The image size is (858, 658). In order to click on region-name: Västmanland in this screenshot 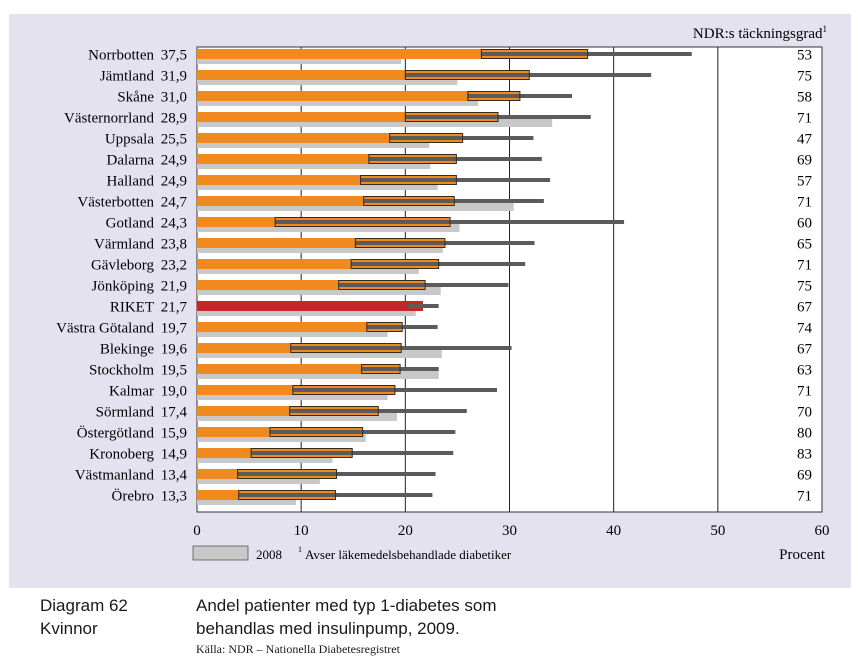, I will do `click(115, 476)`.